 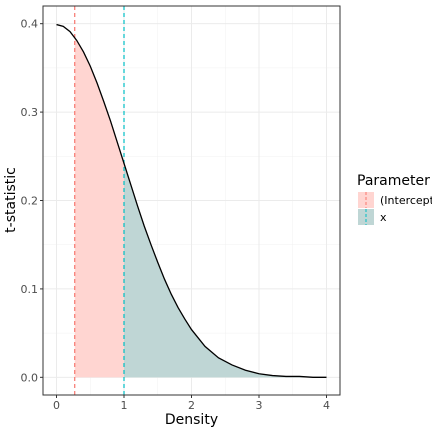 What do you see at coordinates (30, 289) in the screenshot?
I see `y-tick-label: 0.1` at bounding box center [30, 289].